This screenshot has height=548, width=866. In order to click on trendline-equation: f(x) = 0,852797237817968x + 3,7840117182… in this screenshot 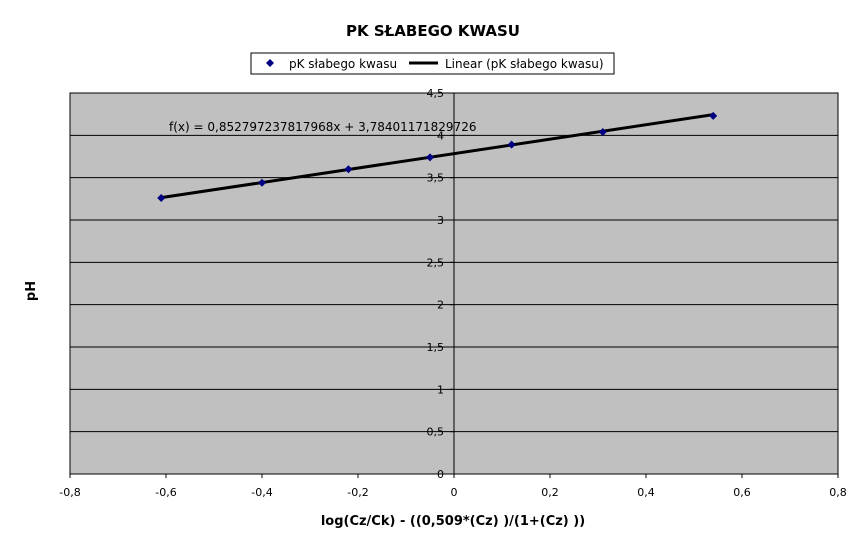, I will do `click(322, 127)`.